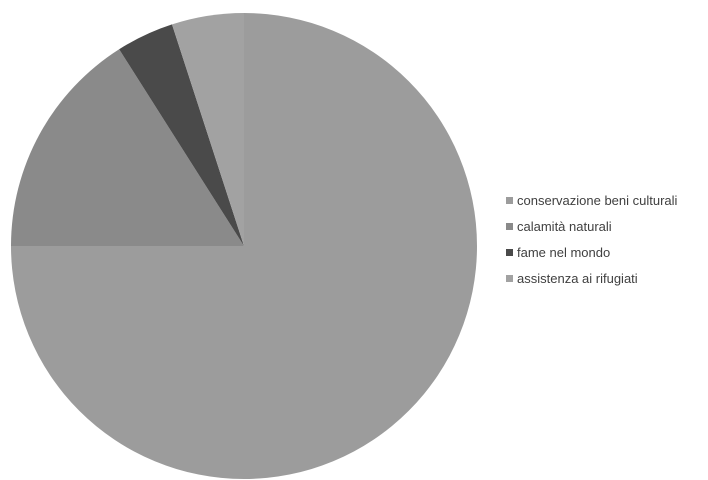  What do you see at coordinates (208, 129) in the screenshot?
I see `slice-assistenza` at bounding box center [208, 129].